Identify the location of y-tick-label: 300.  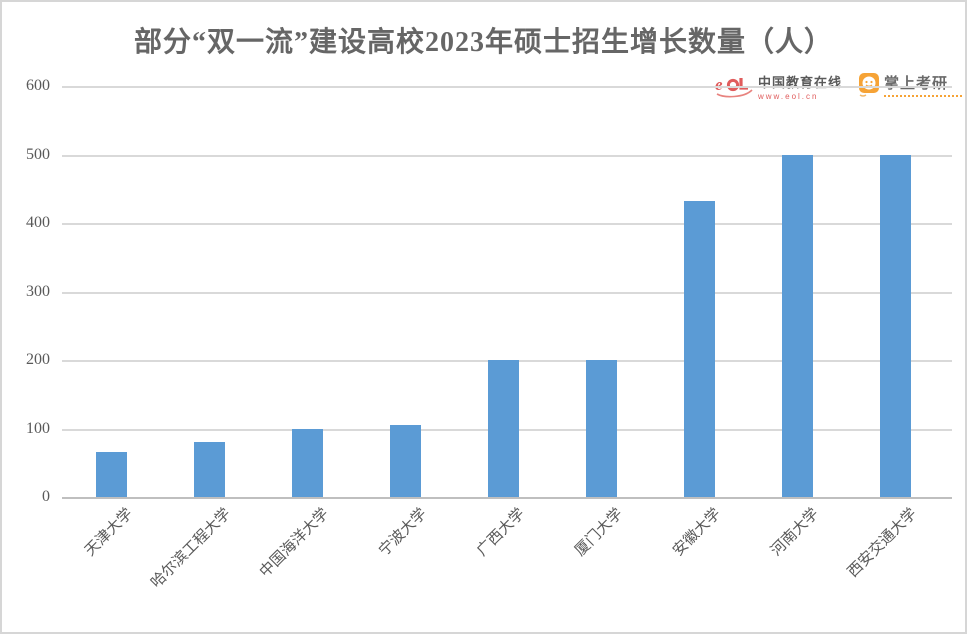
(38, 291).